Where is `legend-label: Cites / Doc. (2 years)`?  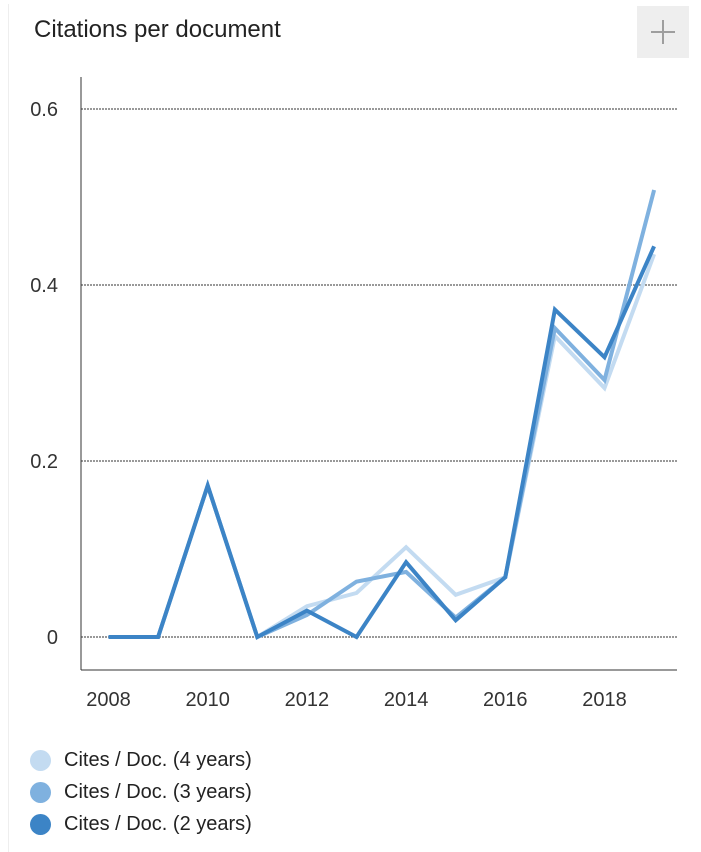
legend-label: Cites / Doc. (2 years) is located at coordinates (158, 823).